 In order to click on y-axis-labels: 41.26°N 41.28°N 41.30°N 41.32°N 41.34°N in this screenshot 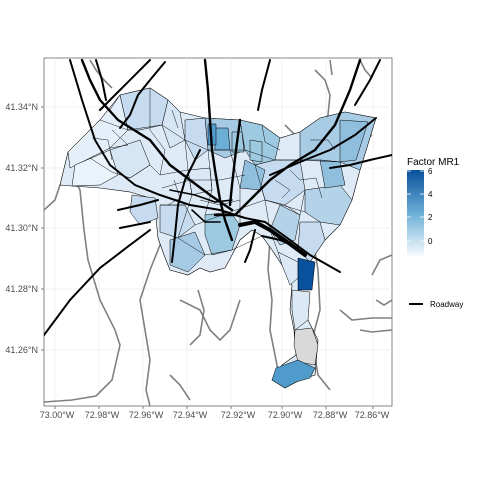, I will do `click(21, 228)`.